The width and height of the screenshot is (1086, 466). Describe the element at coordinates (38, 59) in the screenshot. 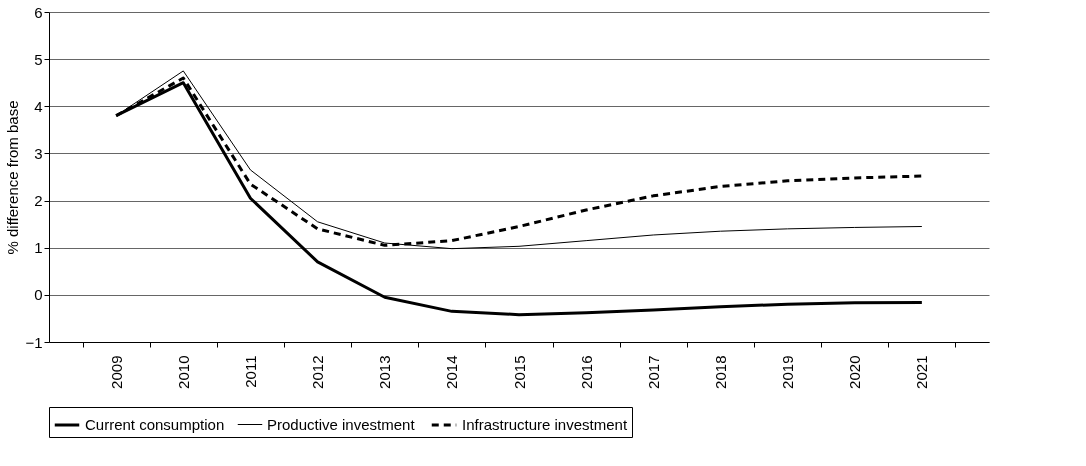

I see `y-tick-label: 5` at that location.